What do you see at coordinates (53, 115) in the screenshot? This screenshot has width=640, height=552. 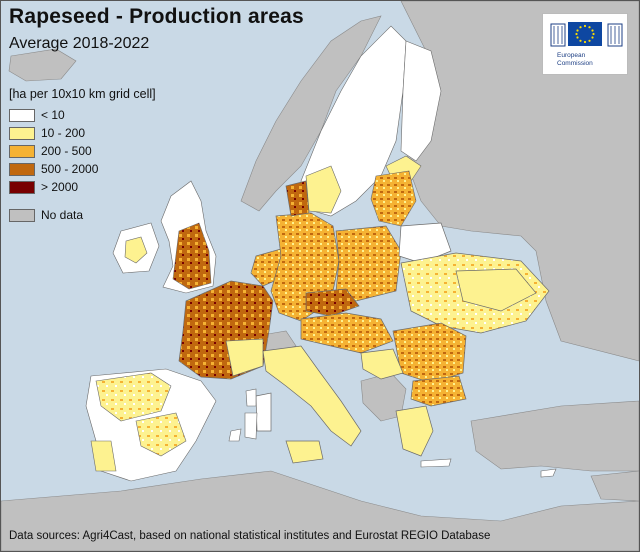 I see `legend-label: < 10` at bounding box center [53, 115].